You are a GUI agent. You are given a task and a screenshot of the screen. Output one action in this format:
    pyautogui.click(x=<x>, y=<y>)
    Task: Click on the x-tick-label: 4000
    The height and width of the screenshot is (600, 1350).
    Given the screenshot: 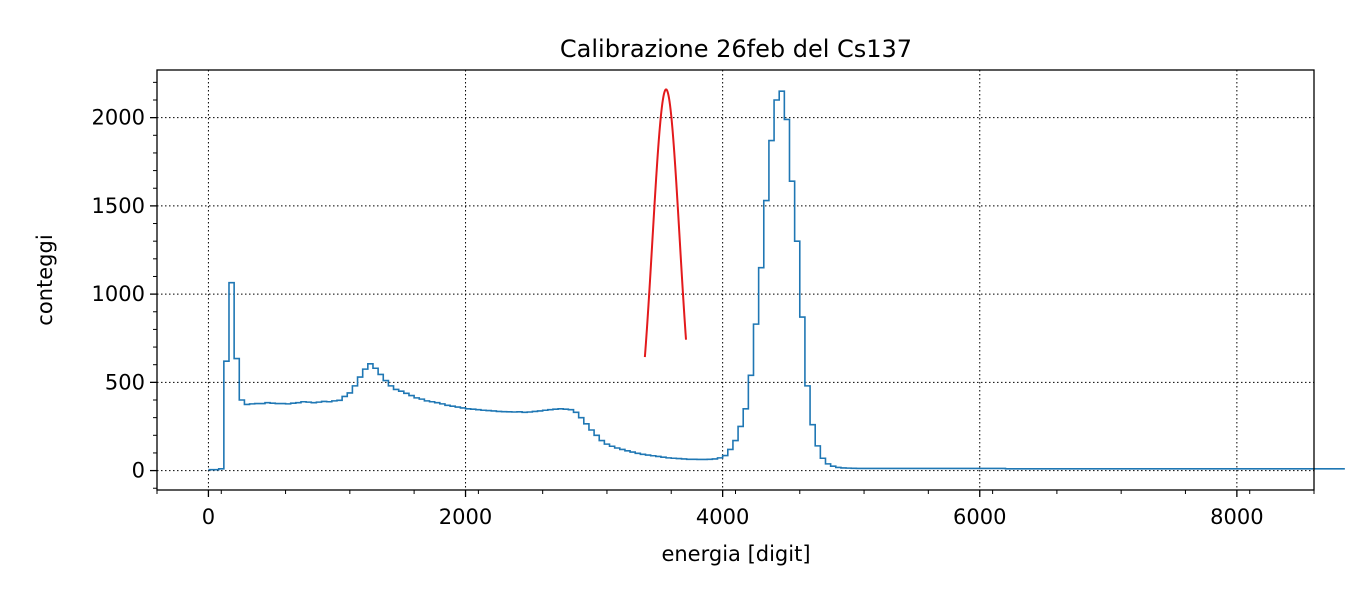 What is the action you would take?
    pyautogui.click(x=722, y=517)
    